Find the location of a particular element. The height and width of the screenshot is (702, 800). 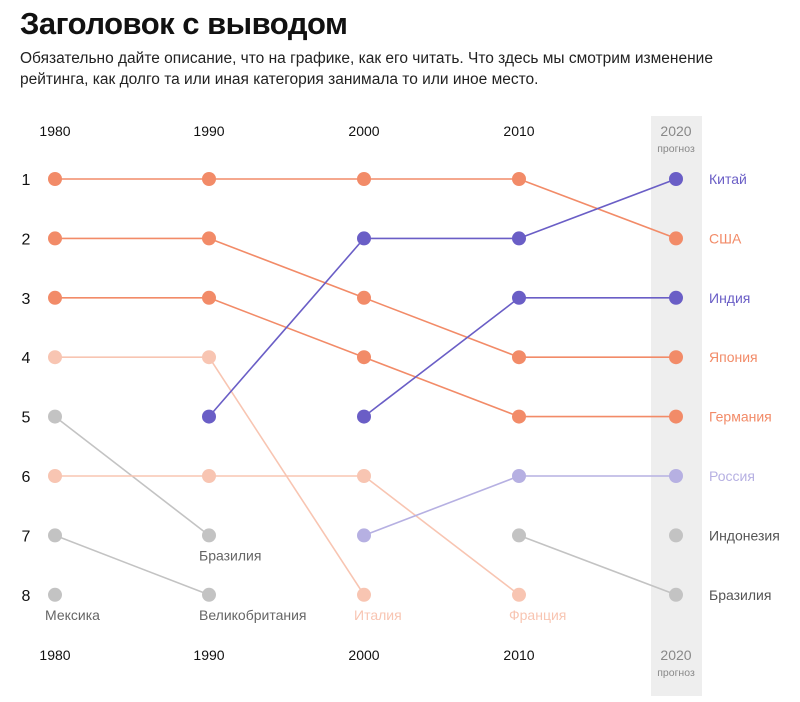

data-point-Россия-2020 is located at coordinates (676, 476).